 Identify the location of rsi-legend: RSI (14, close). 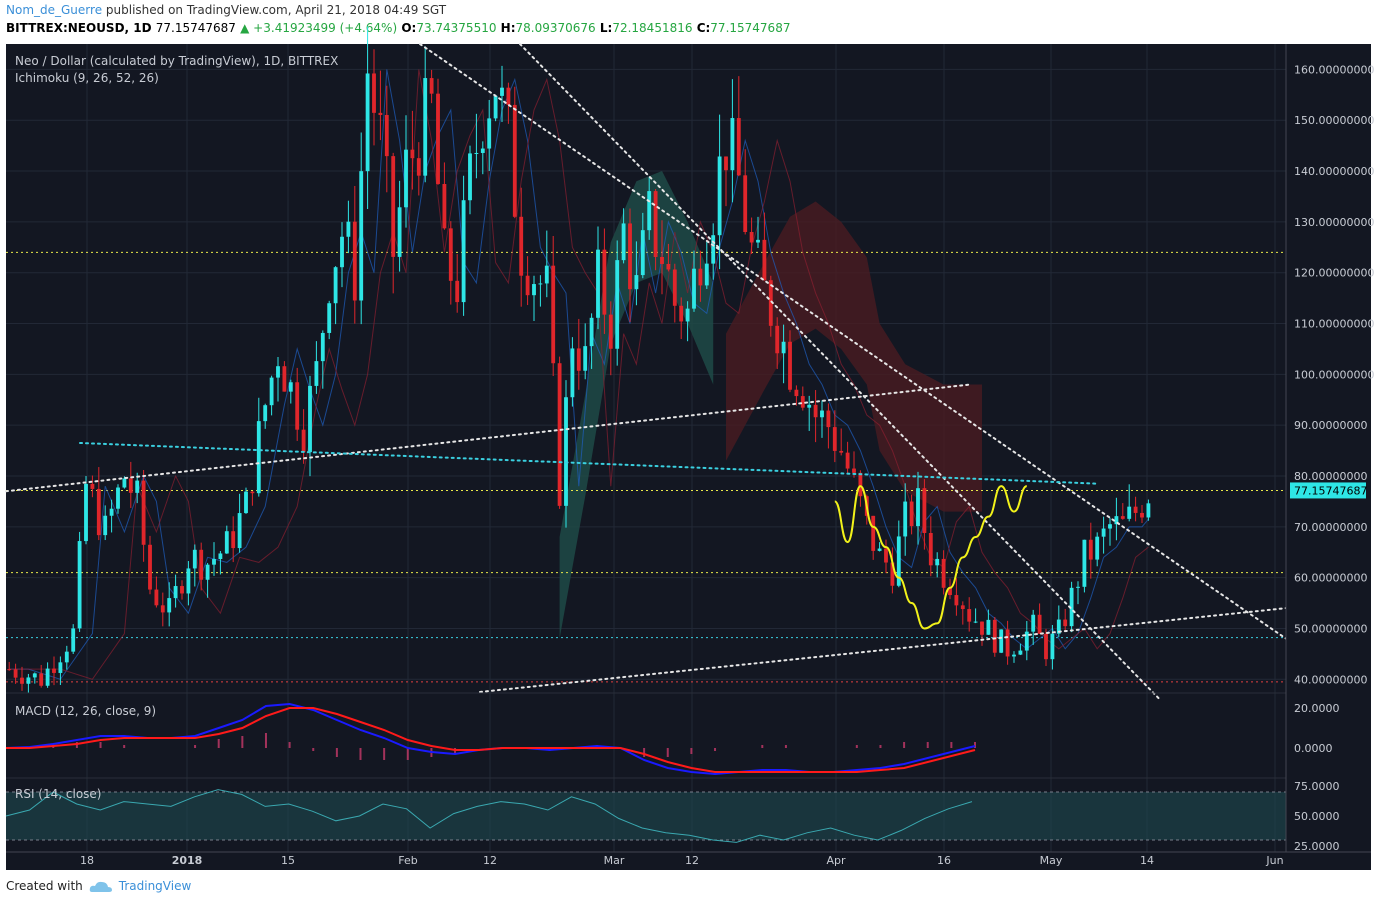
(58, 794).